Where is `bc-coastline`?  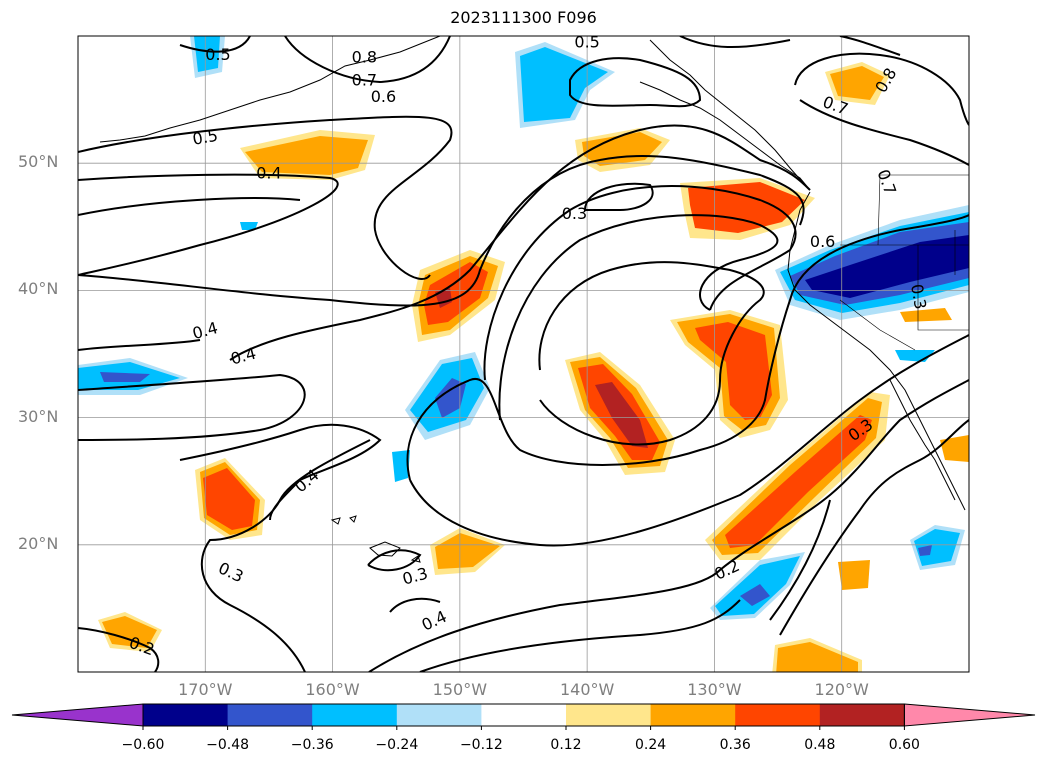
bc-coastline is located at coordinates (727, 112).